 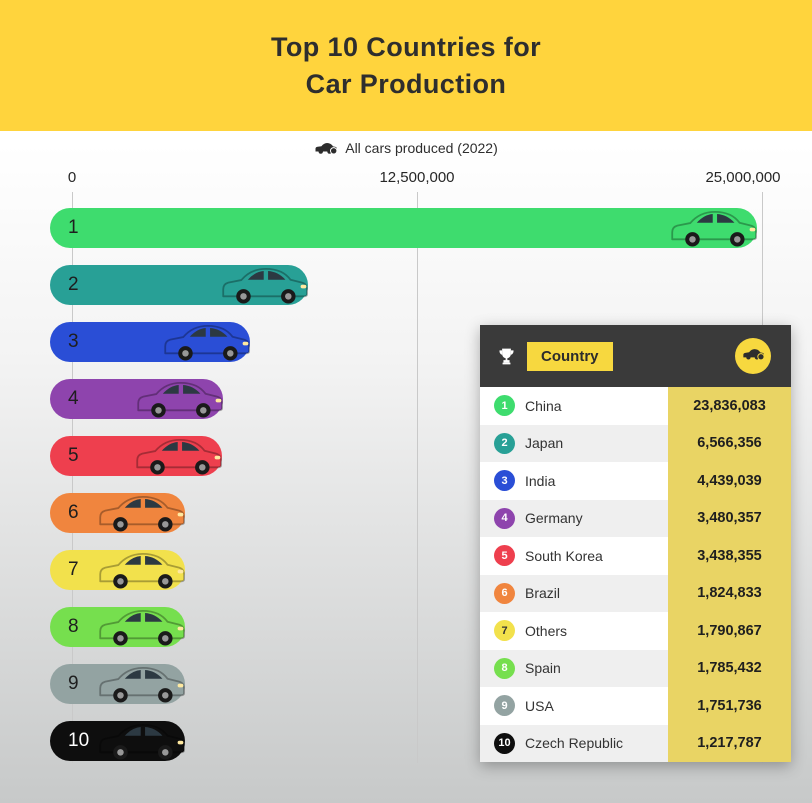 What do you see at coordinates (431, 399) in the screenshot?
I see `bar-row-4: 4` at bounding box center [431, 399].